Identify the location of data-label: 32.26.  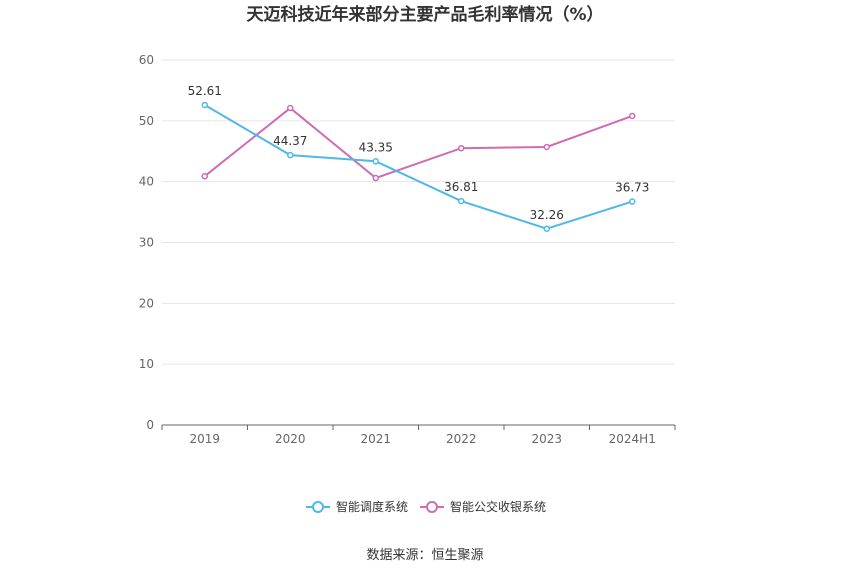
(547, 215).